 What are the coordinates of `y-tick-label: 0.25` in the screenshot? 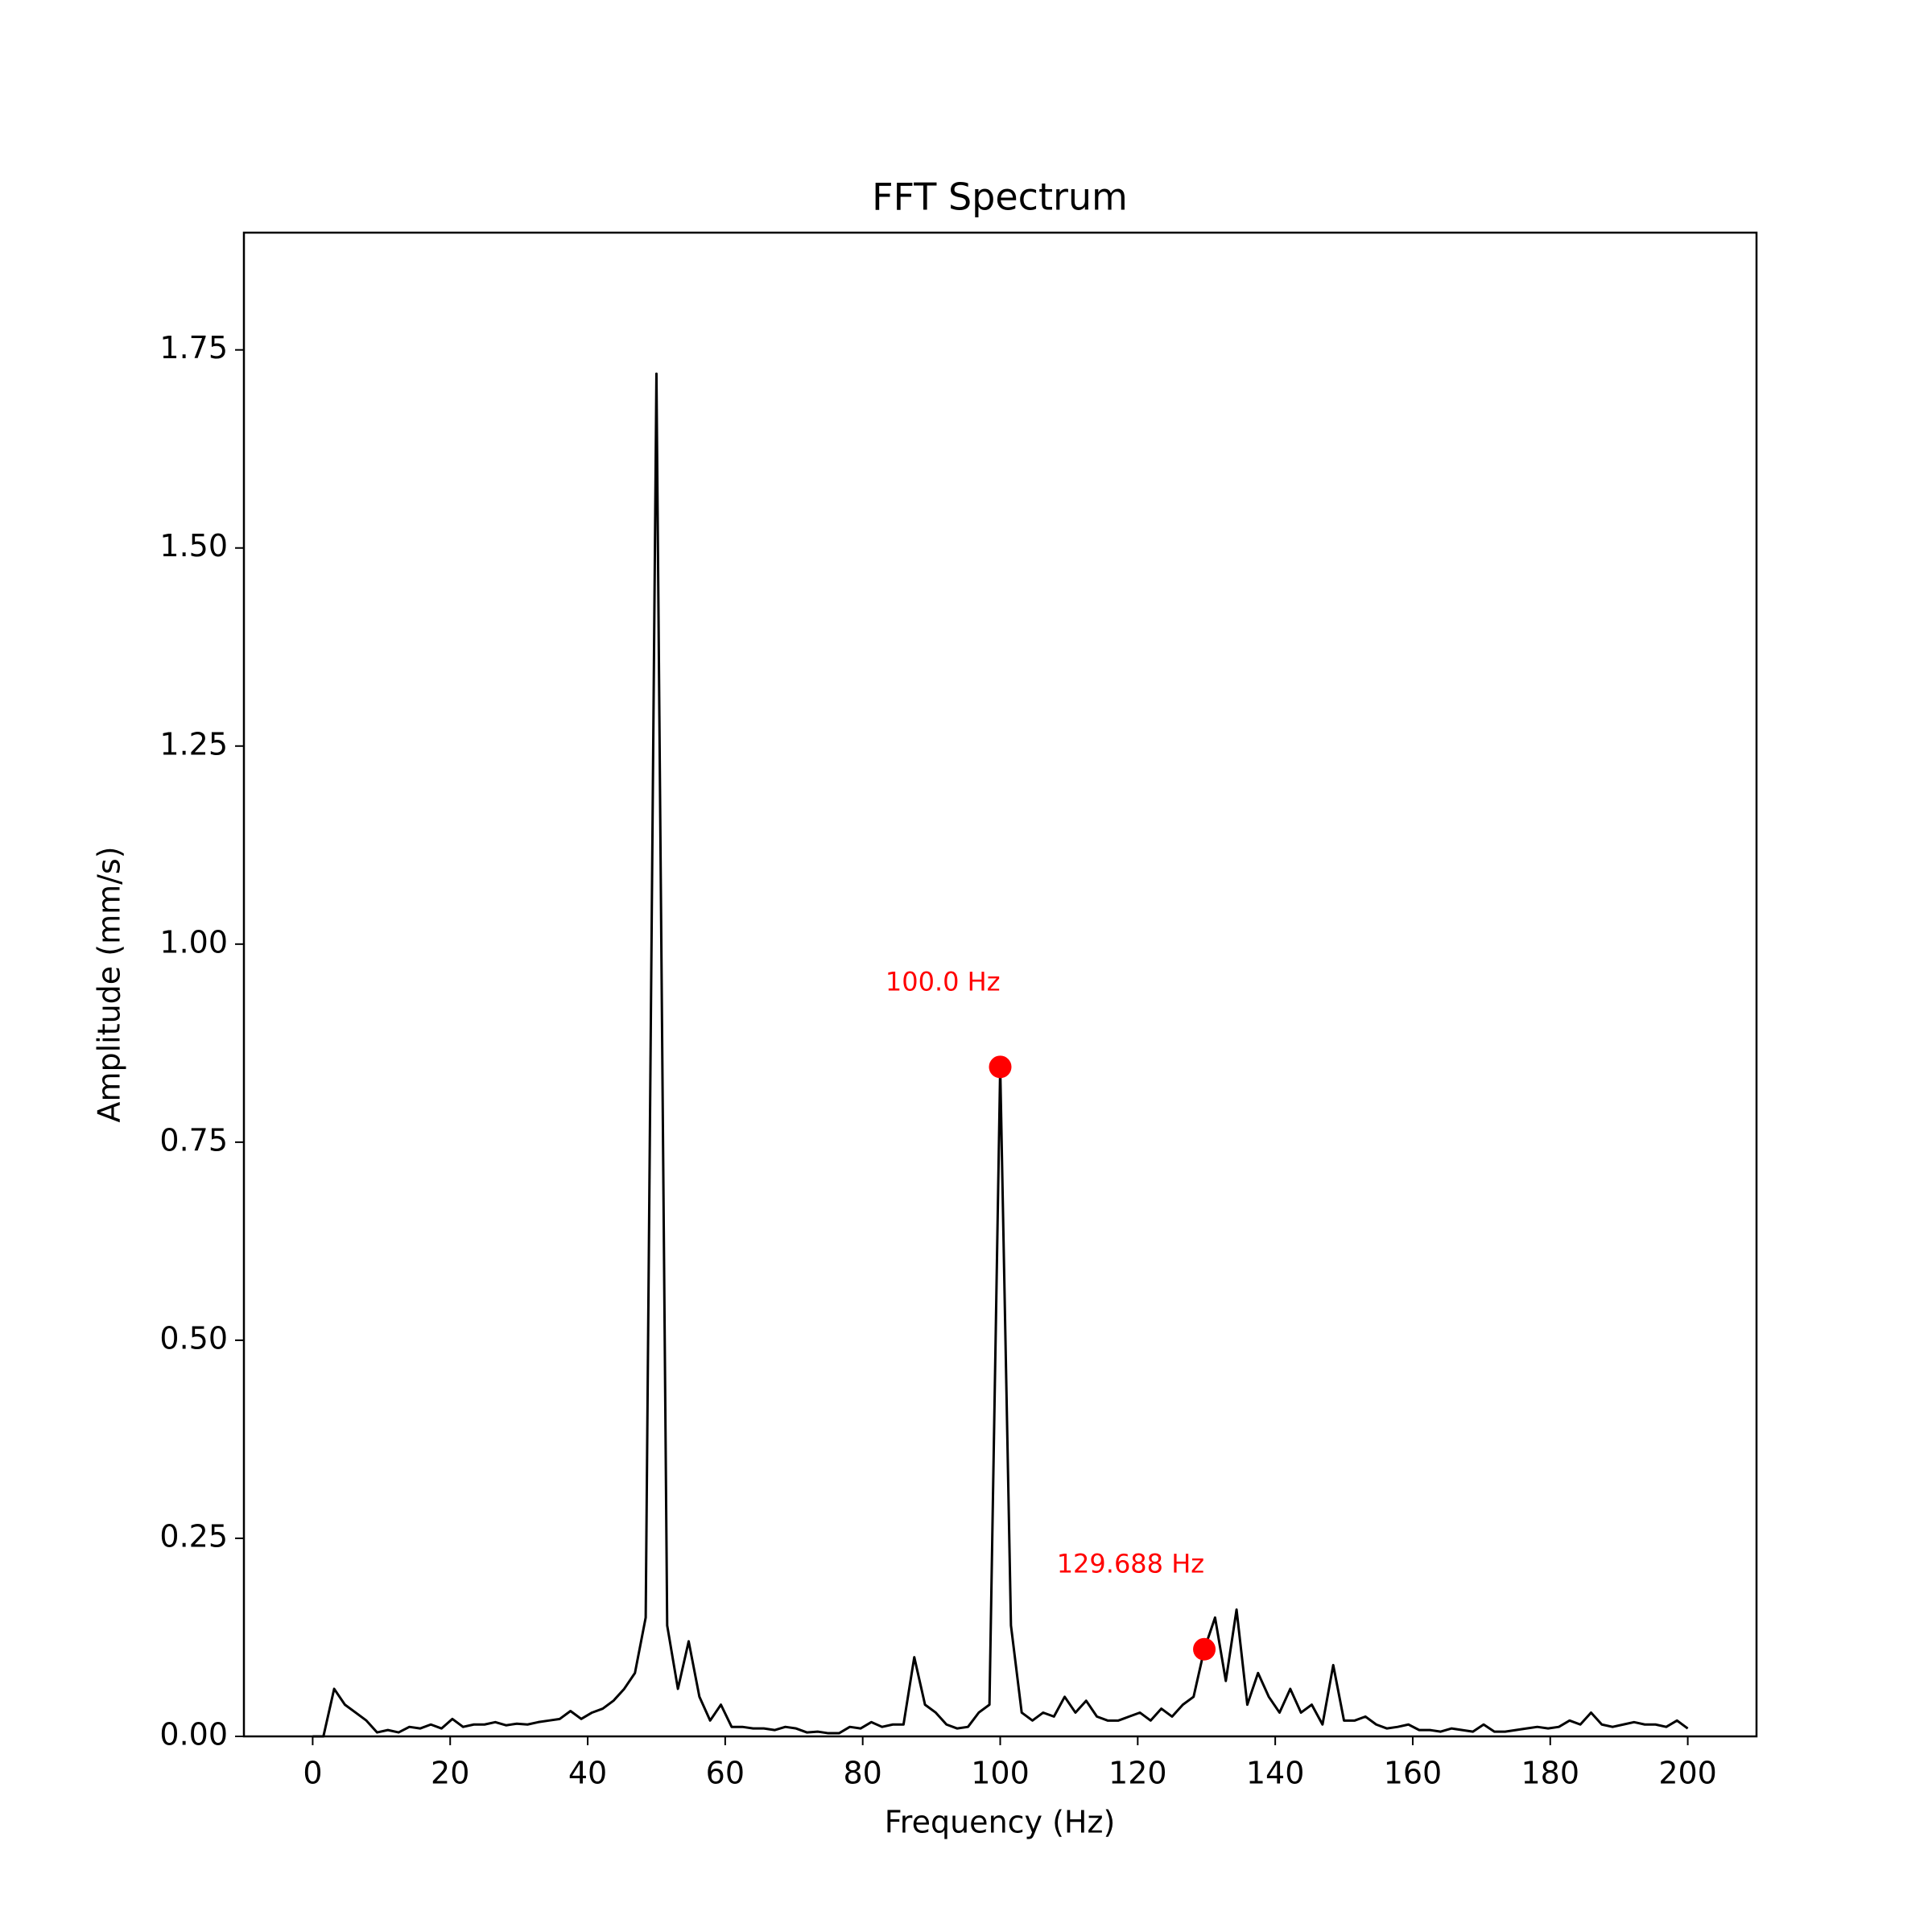 It's located at (193, 1536).